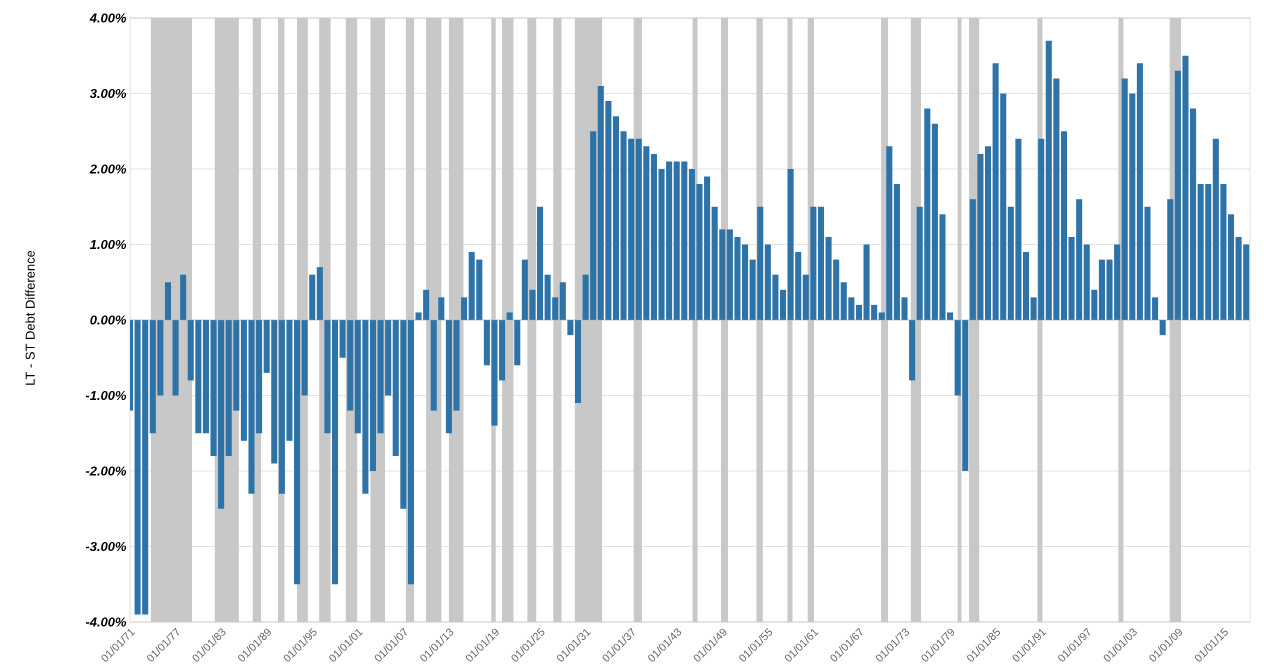  Describe the element at coordinates (108, 169) in the screenshot. I see `y-tick-label: 2.00%` at that location.